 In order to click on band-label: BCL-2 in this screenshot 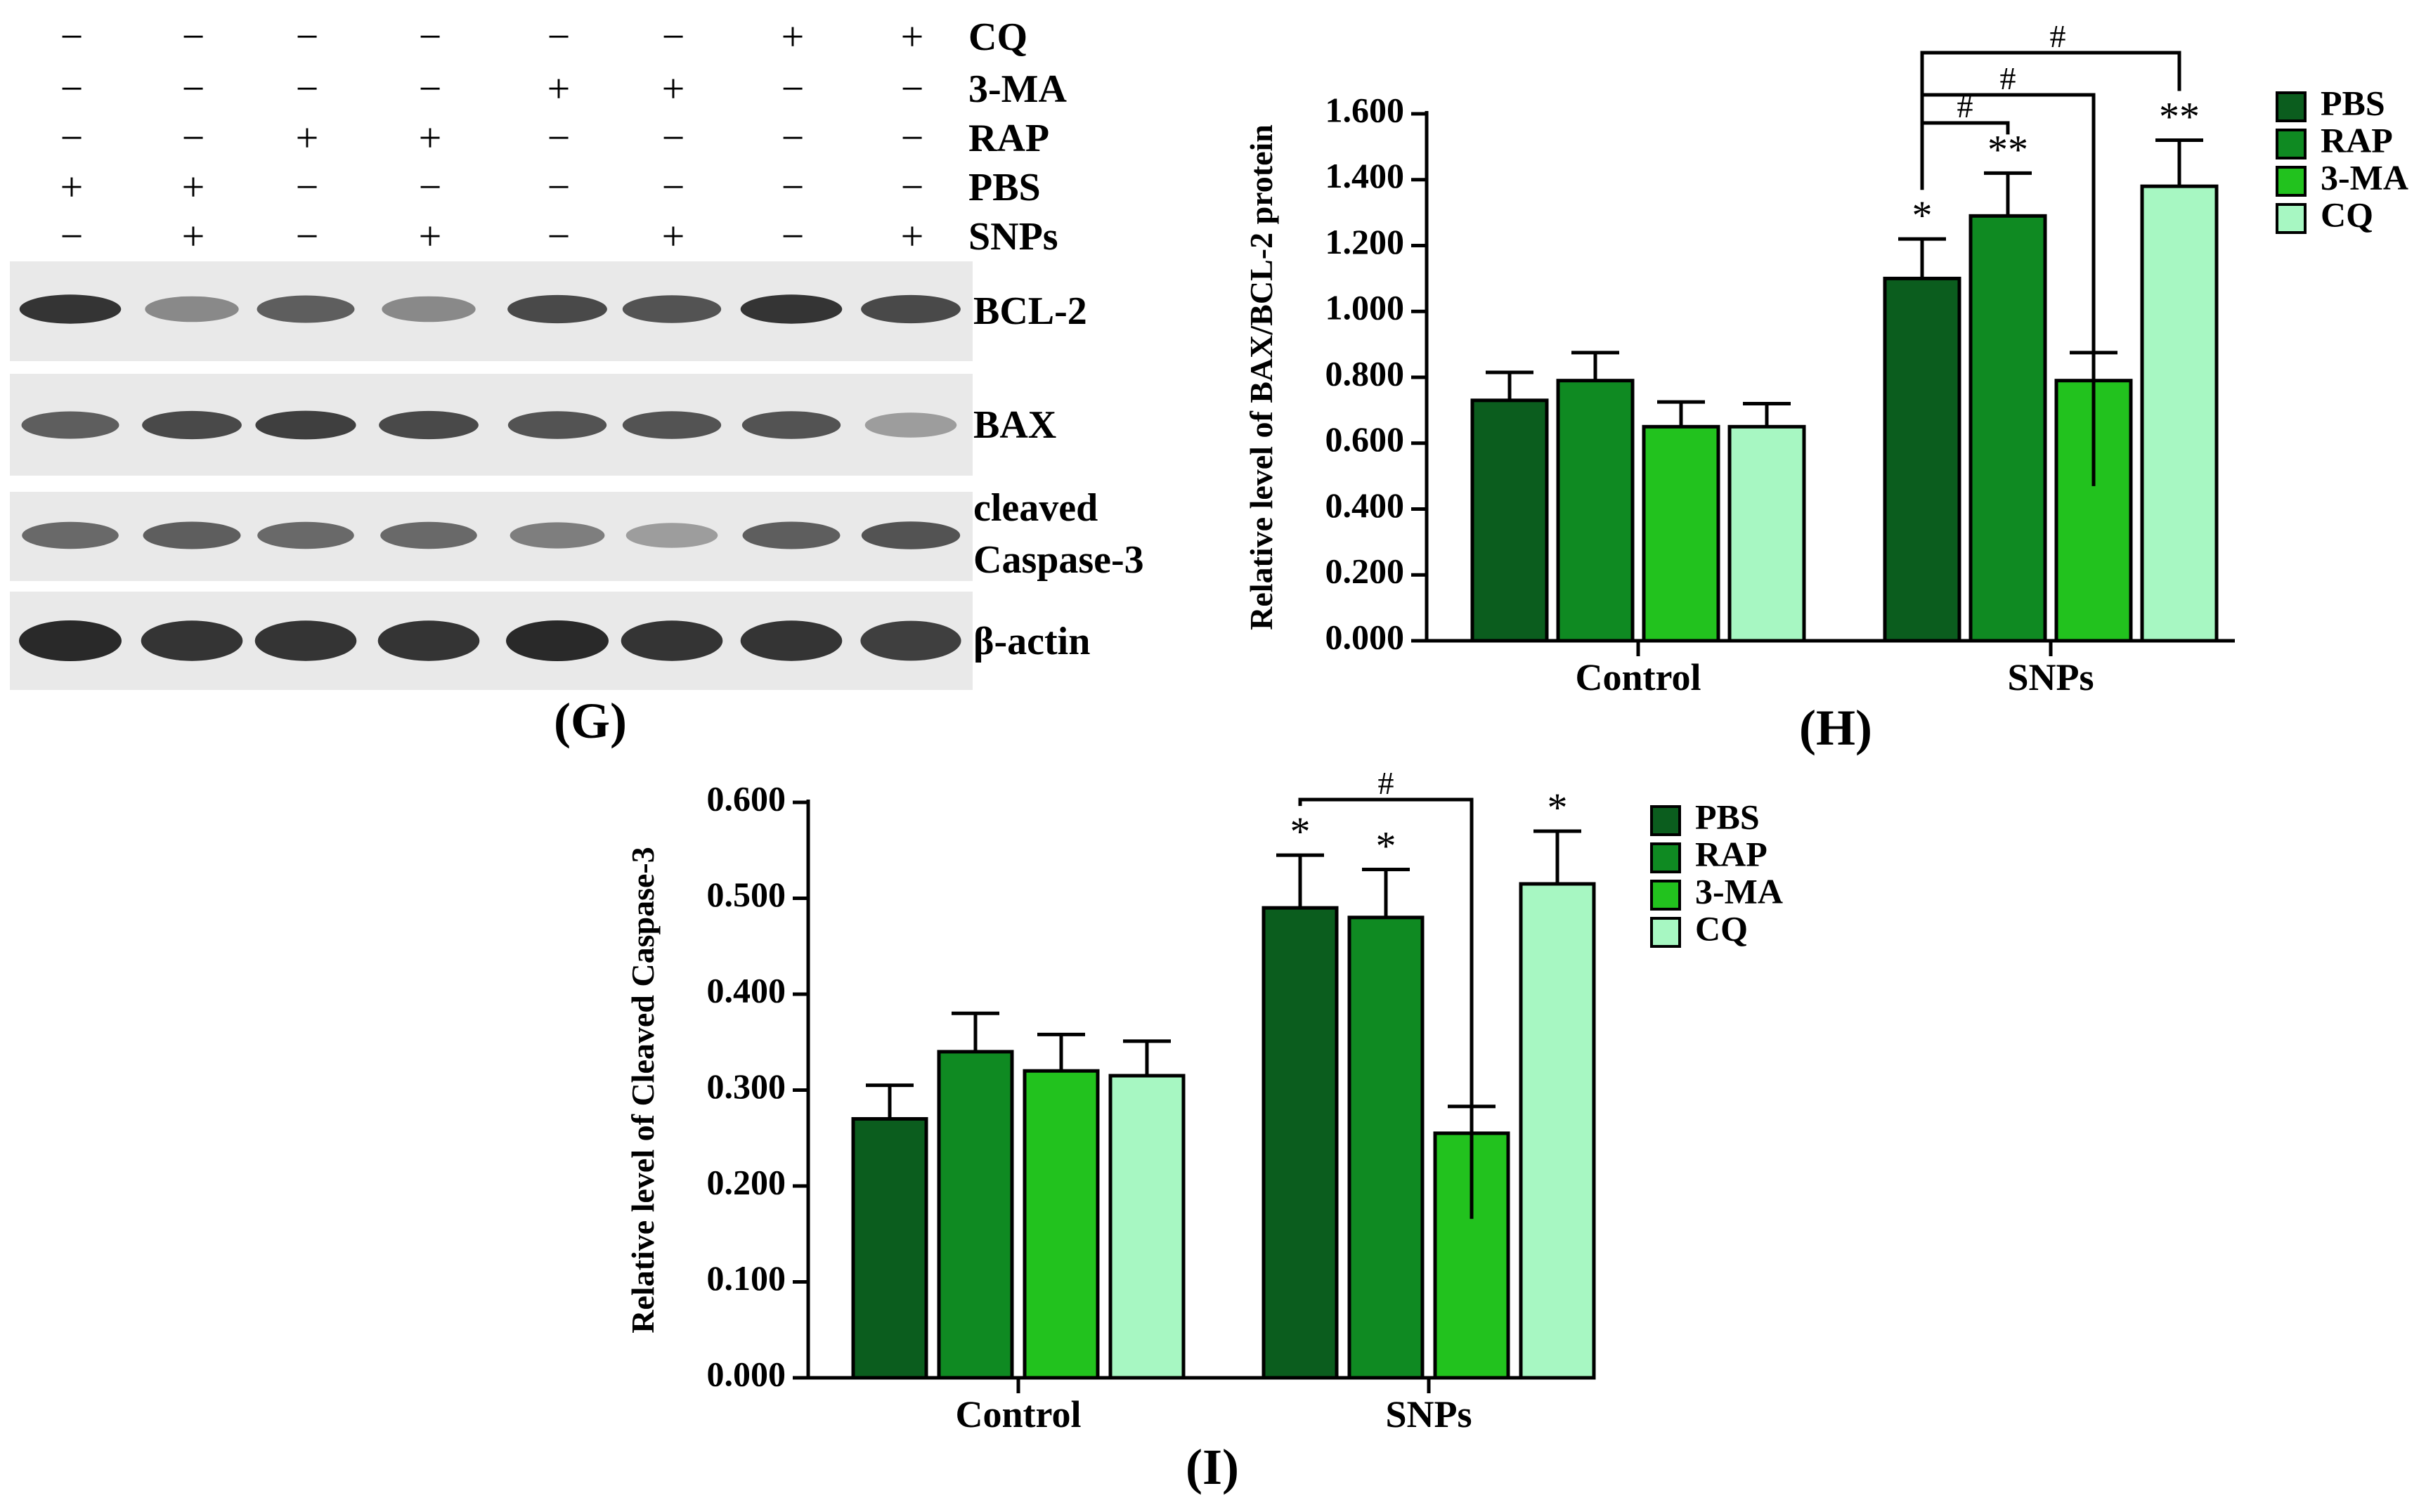, I will do `click(1030, 311)`.